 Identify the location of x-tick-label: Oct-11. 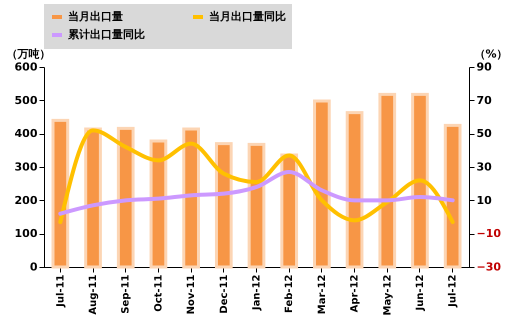
(158, 293).